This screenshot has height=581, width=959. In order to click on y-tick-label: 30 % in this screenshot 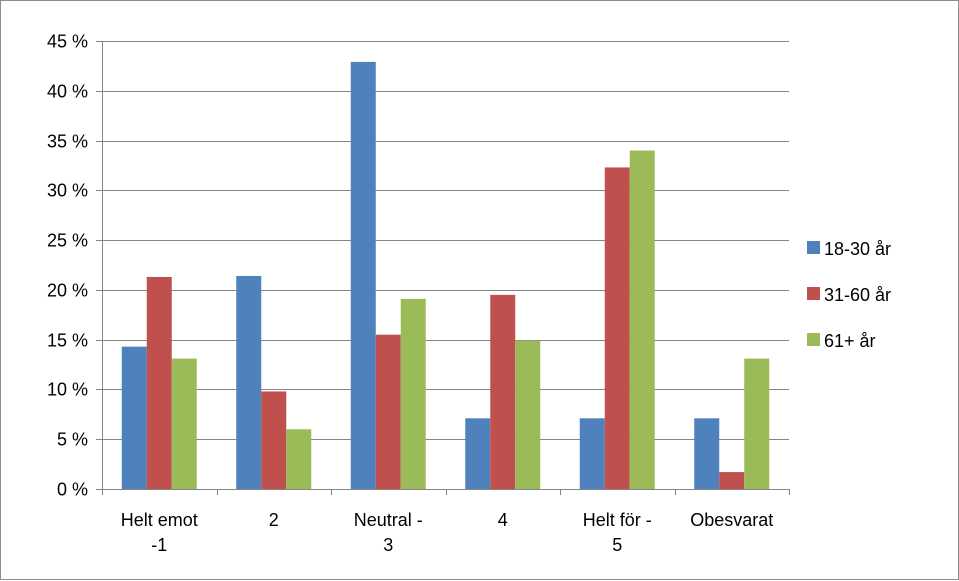, I will do `click(67, 191)`.